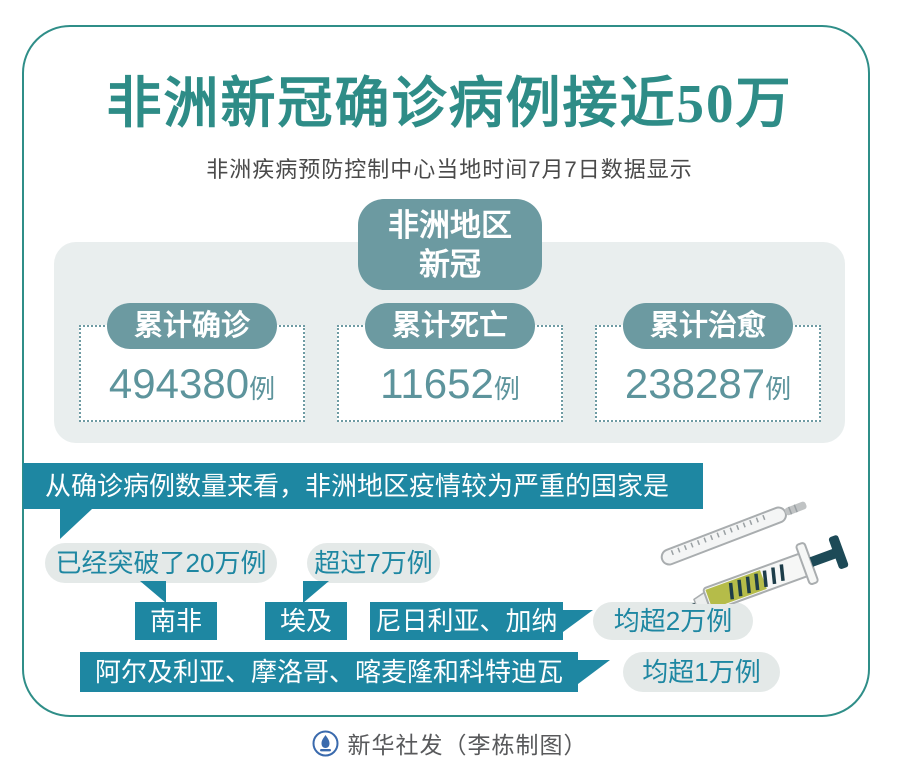 This screenshot has height=767, width=899. Describe the element at coordinates (449, 169) in the screenshot. I see `subtitle-source-date: 非洲疾病预防控制中心当地时间7月7日数据显示` at that location.